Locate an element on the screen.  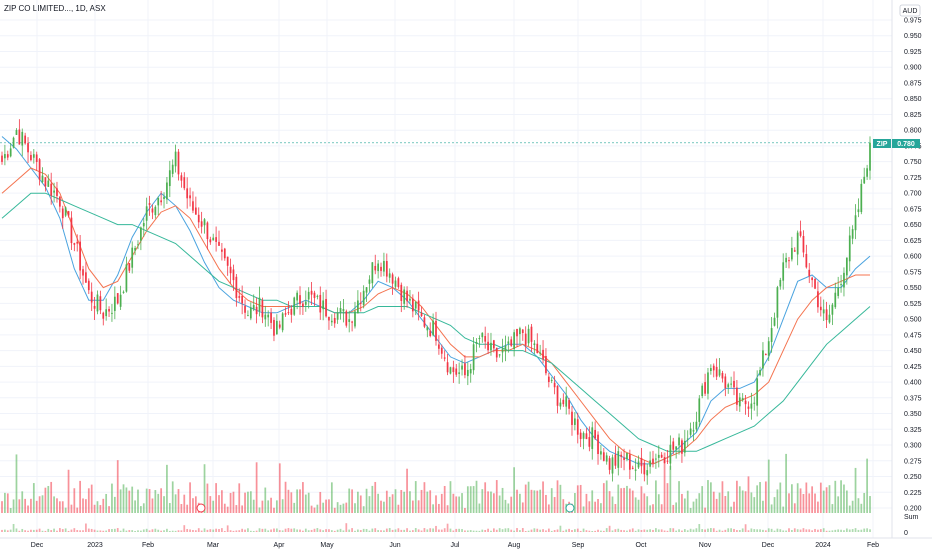
price-tick-label: 0.875 is located at coordinates (913, 83).